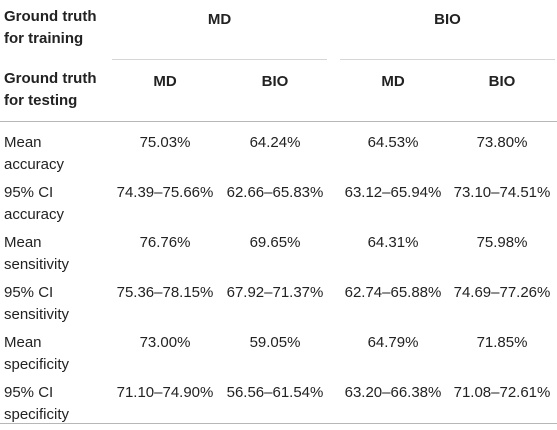 The image size is (557, 430). Describe the element at coordinates (275, 392) in the screenshot. I see `table-cell: 56.56–61.54%` at that location.